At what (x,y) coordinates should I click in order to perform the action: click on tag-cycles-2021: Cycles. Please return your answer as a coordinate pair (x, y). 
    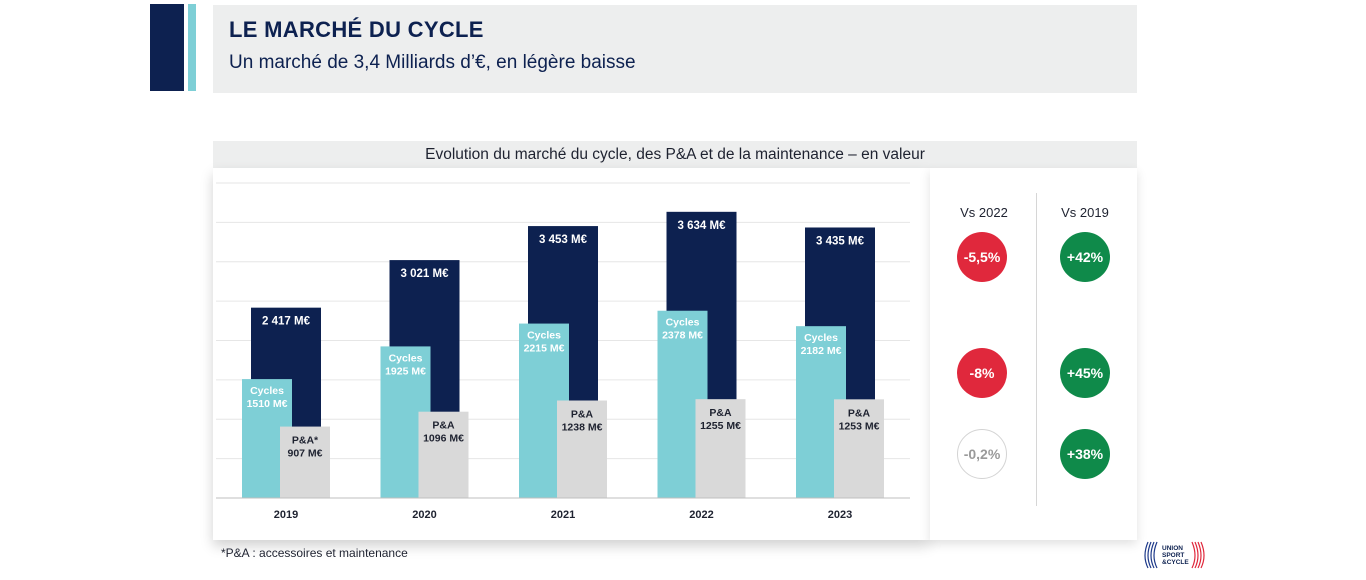
    Looking at the image, I should click on (544, 336).